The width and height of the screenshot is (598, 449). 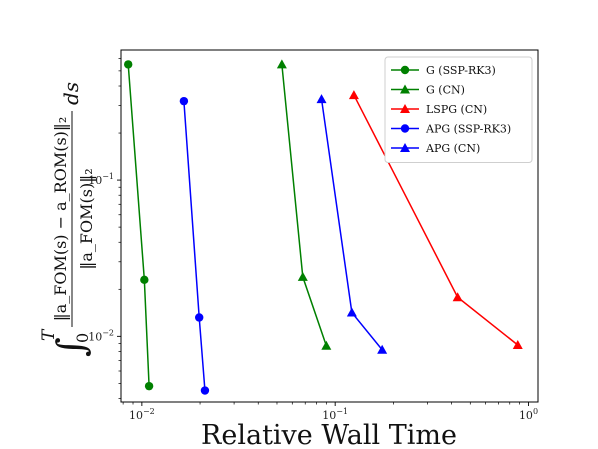 I want to click on y-label-upper: T, so click(x=49, y=334).